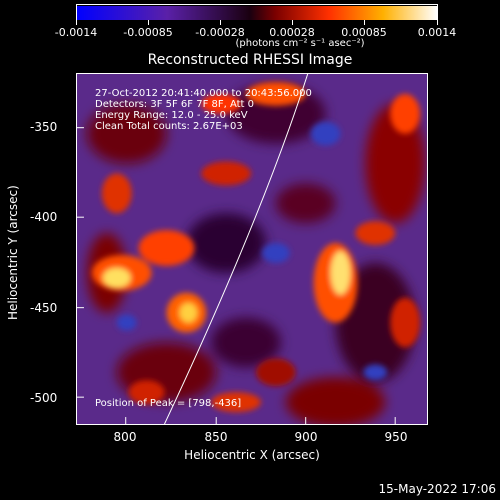  What do you see at coordinates (364, 32) in the screenshot?
I see `colorbar-tick-label: 0.00085` at bounding box center [364, 32].